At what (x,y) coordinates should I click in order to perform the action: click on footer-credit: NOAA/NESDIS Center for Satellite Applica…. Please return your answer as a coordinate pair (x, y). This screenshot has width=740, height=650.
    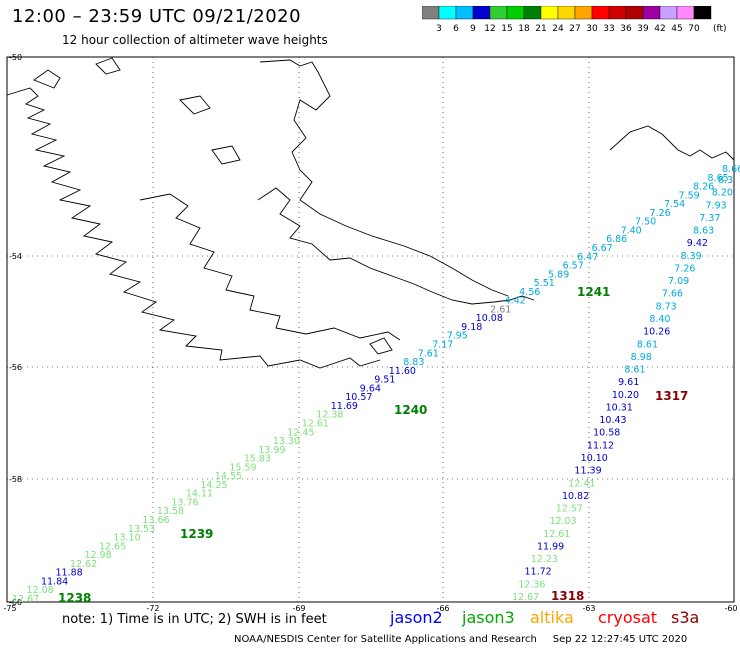
    Looking at the image, I should click on (460, 639).